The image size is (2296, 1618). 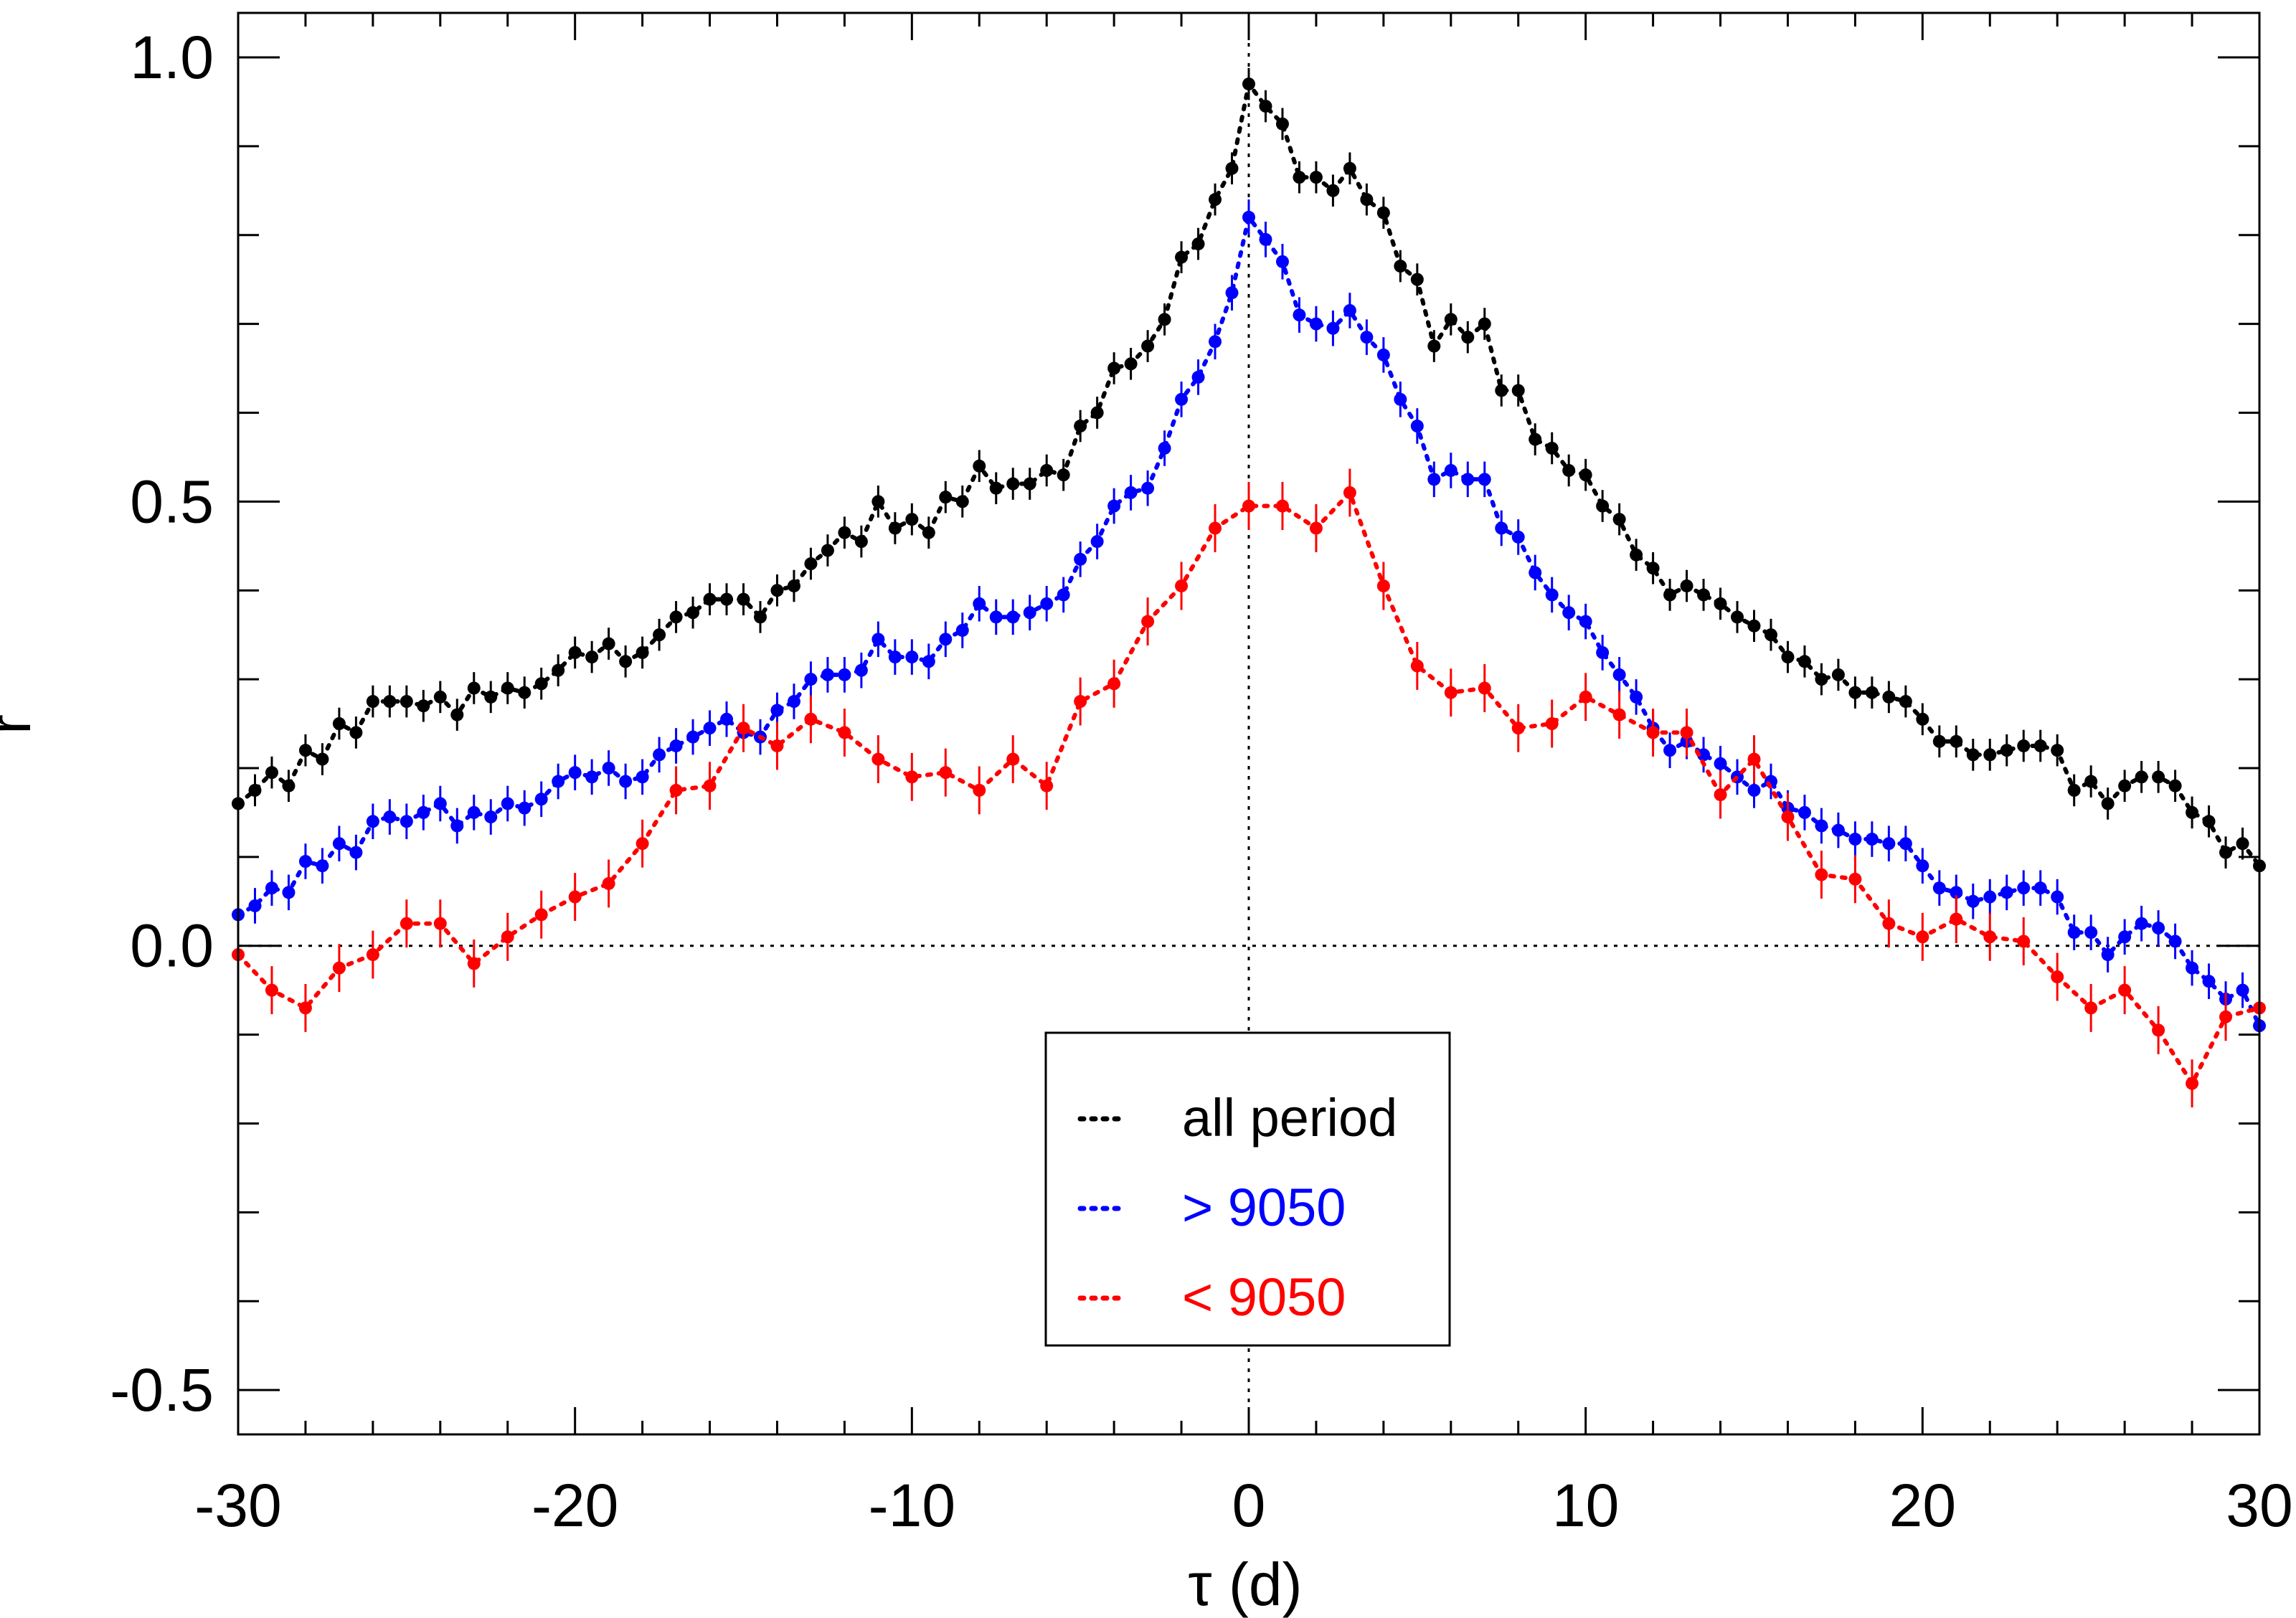 I want to click on x-tick-label: 20, so click(x=1922, y=1505).